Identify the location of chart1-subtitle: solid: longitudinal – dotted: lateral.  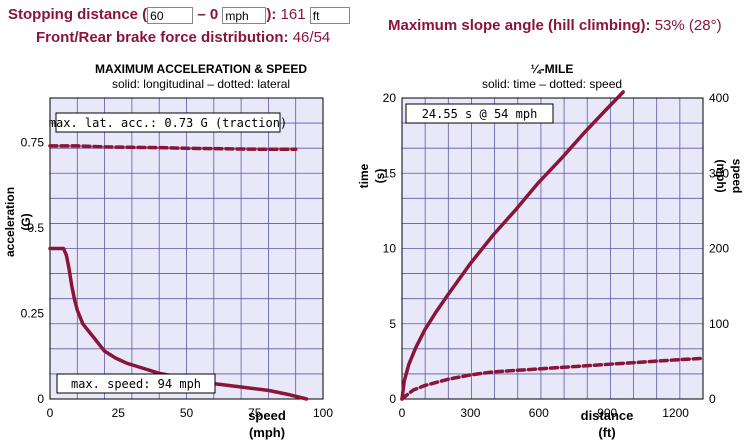
(201, 84).